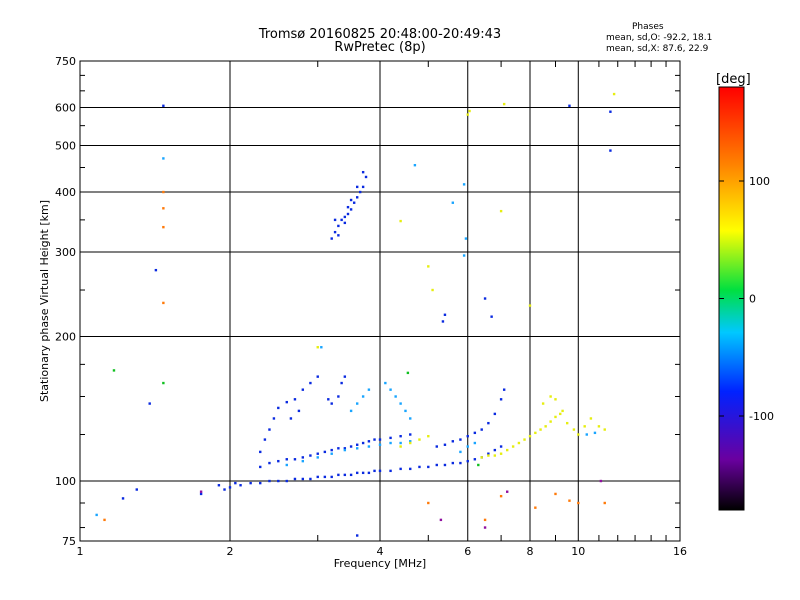 This screenshot has width=800, height=600. What do you see at coordinates (380, 563) in the screenshot?
I see `x-axis-label: Frequency [MHz]` at bounding box center [380, 563].